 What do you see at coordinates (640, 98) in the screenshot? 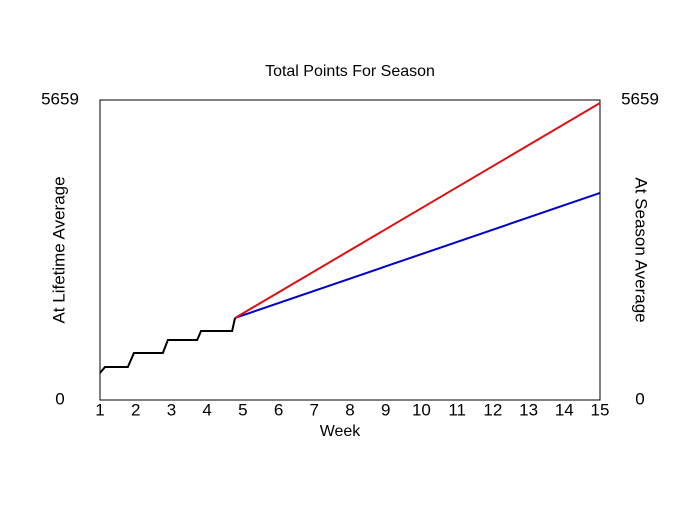
I see `y2-tick-label: 5659` at bounding box center [640, 98].